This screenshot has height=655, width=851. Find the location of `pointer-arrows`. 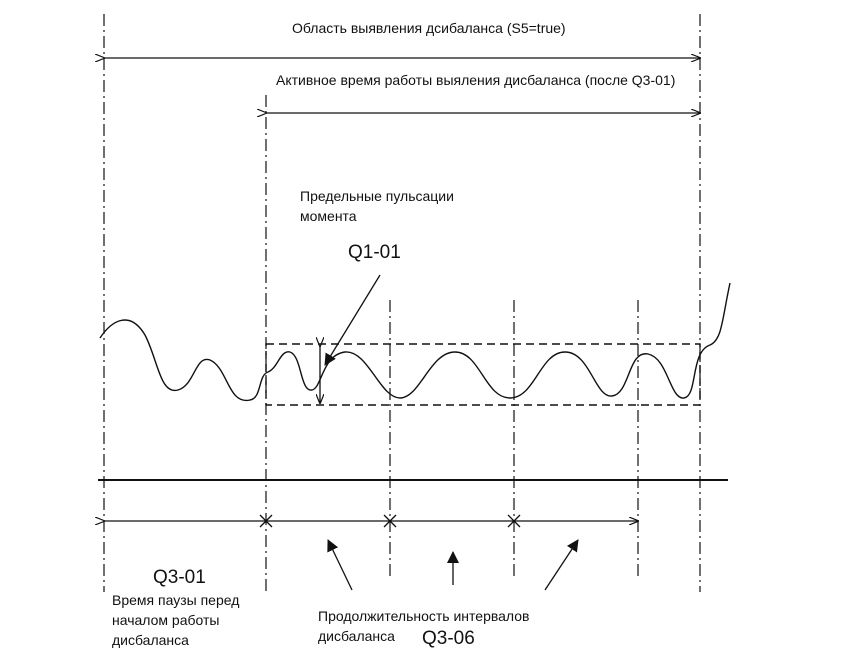

pointer-arrows is located at coordinates (451, 432).